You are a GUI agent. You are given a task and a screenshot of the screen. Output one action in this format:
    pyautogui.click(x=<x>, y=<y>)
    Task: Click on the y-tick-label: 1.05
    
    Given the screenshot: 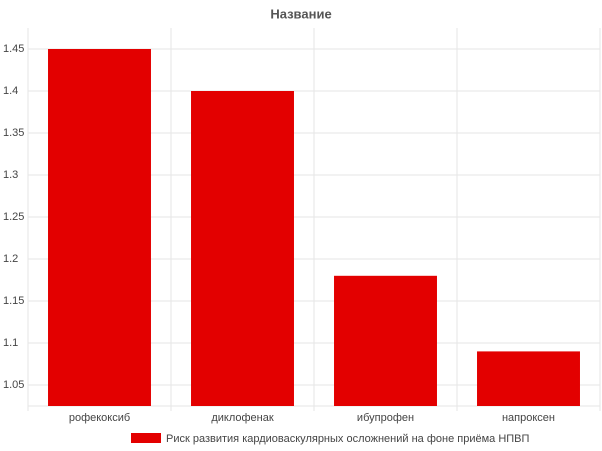 What is the action you would take?
    pyautogui.click(x=13, y=385)
    